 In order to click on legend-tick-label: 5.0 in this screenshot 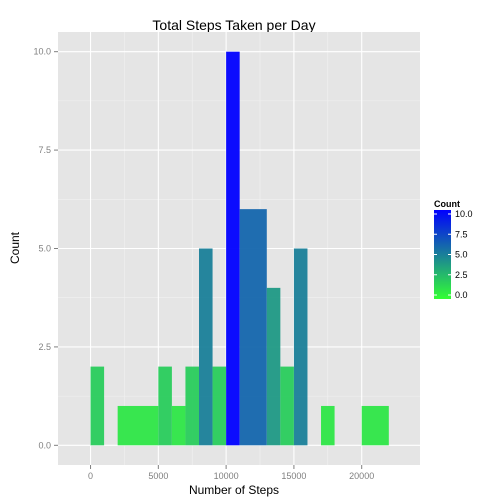, I will do `click(461, 255)`.